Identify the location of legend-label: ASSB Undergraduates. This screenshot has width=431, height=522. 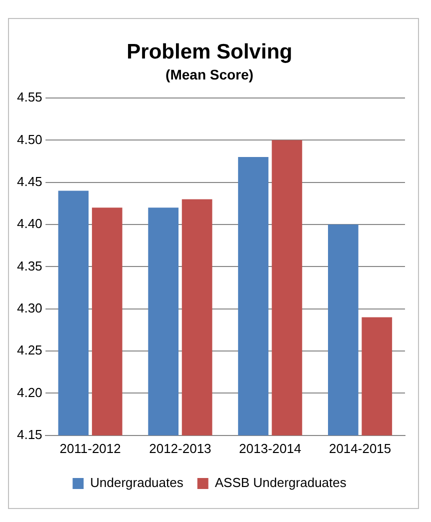
(280, 482).